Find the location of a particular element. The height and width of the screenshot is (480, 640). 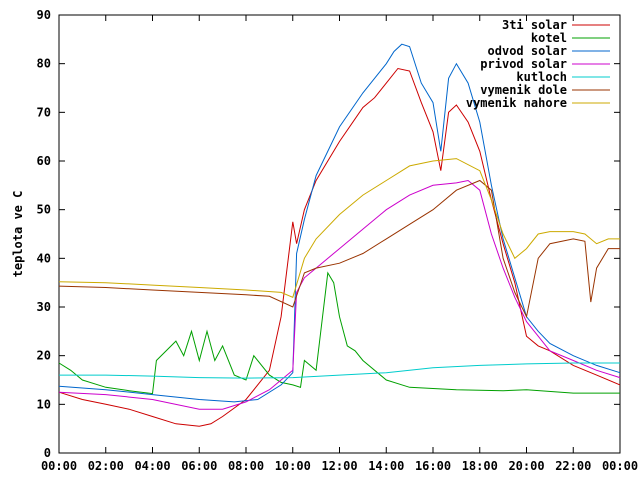

y-tick-label: 20 is located at coordinates (44, 356).